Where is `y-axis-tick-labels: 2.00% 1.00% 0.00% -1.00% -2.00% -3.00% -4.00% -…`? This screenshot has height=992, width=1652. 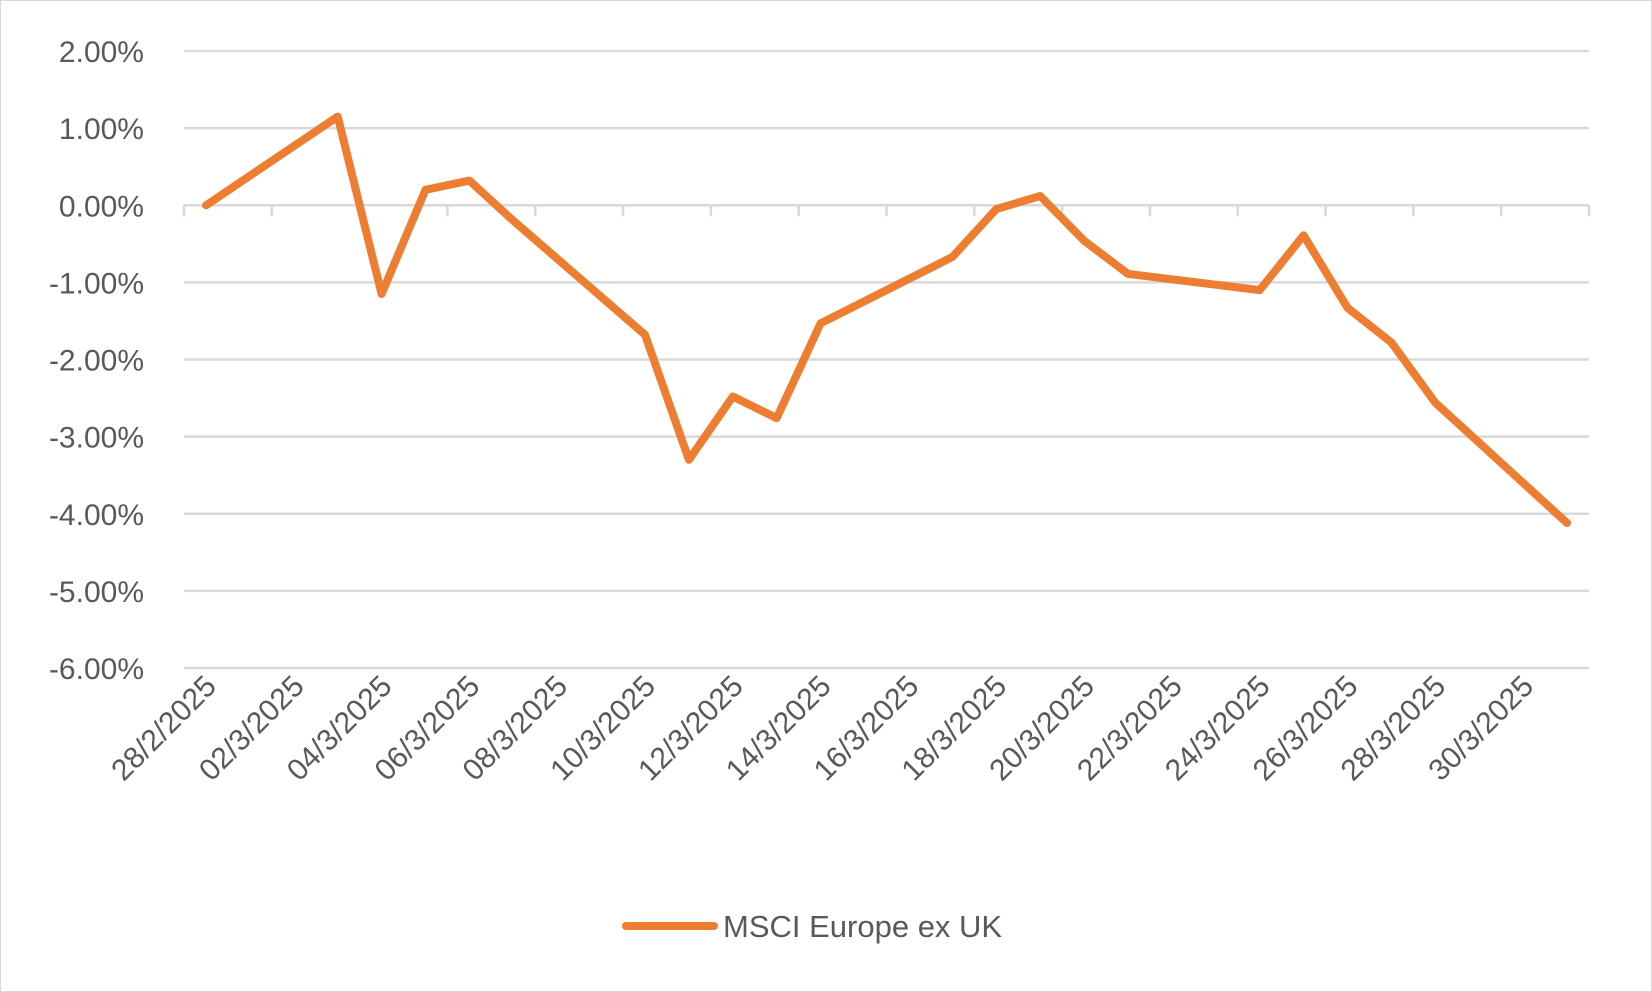 y-axis-tick-labels: 2.00% 1.00% 0.00% -1.00% -2.00% -3.00% -4.00% -… is located at coordinates (96, 361).